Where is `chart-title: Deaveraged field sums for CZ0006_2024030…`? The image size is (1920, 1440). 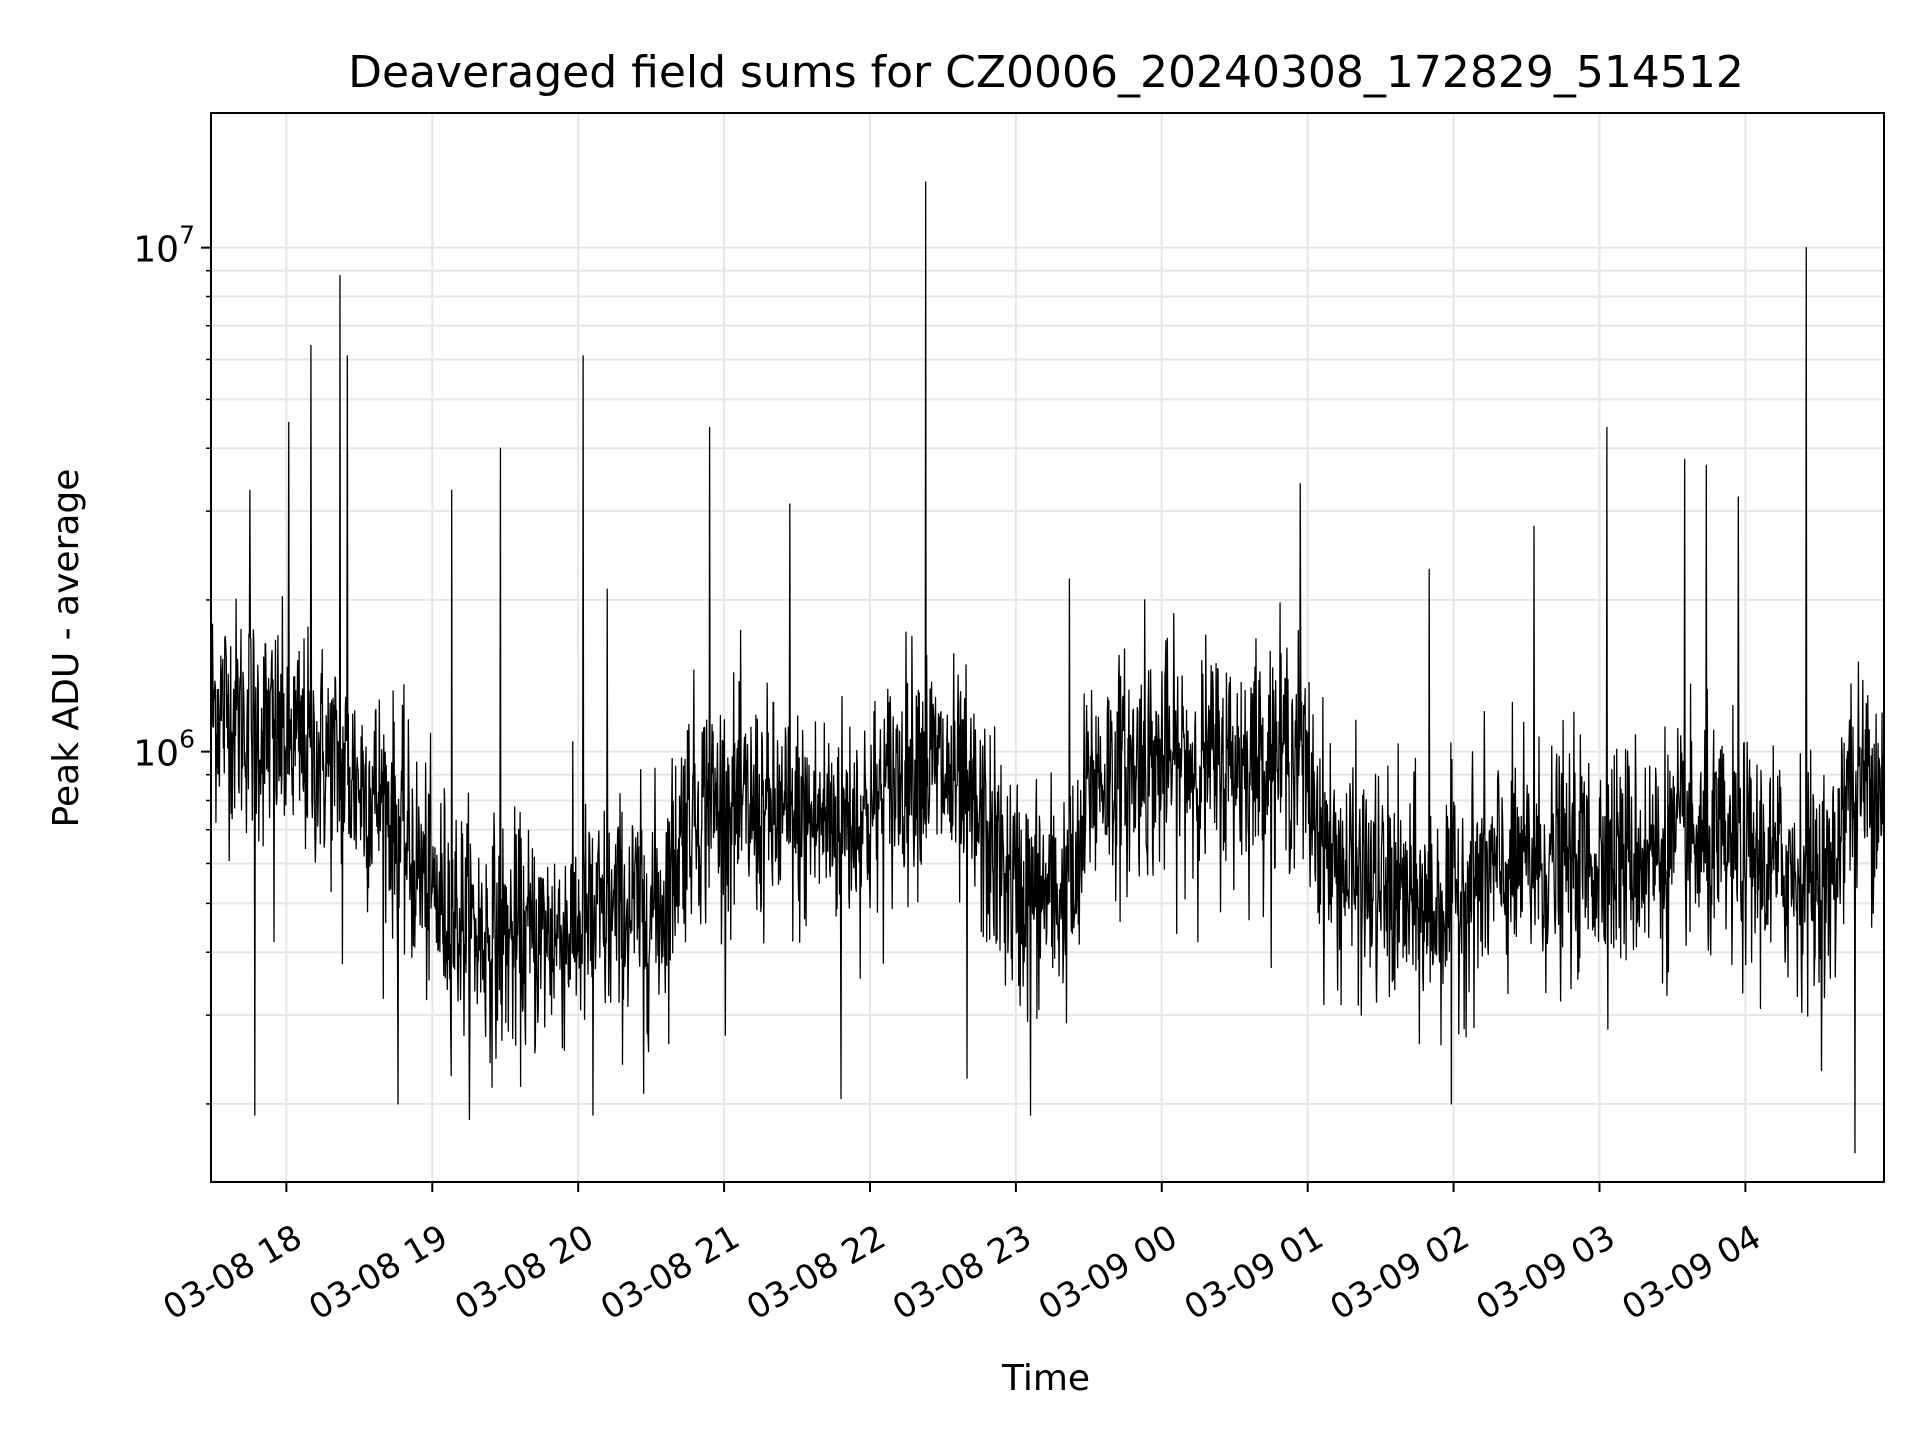
chart-title: Deaveraged field sums for CZ0006_2024030… is located at coordinates (1046, 72).